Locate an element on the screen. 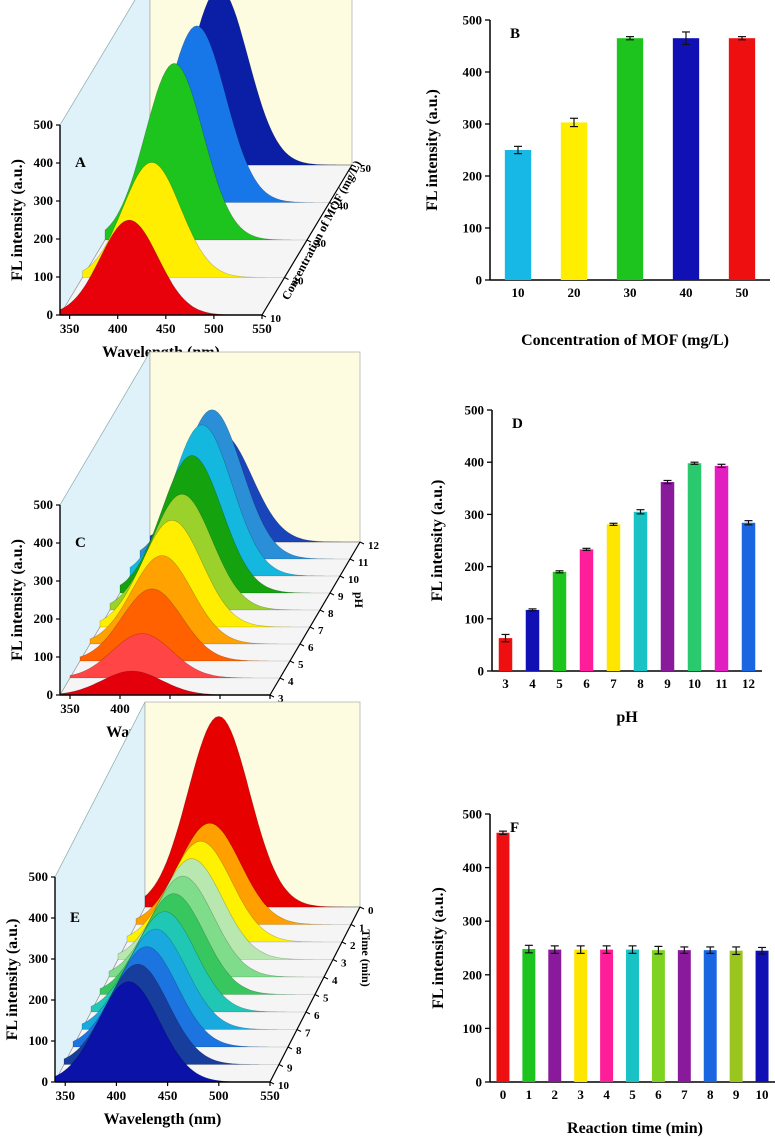 The height and width of the screenshot is (1138, 775). x-axis-label: Wavelength (nm) is located at coordinates (163, 1119).